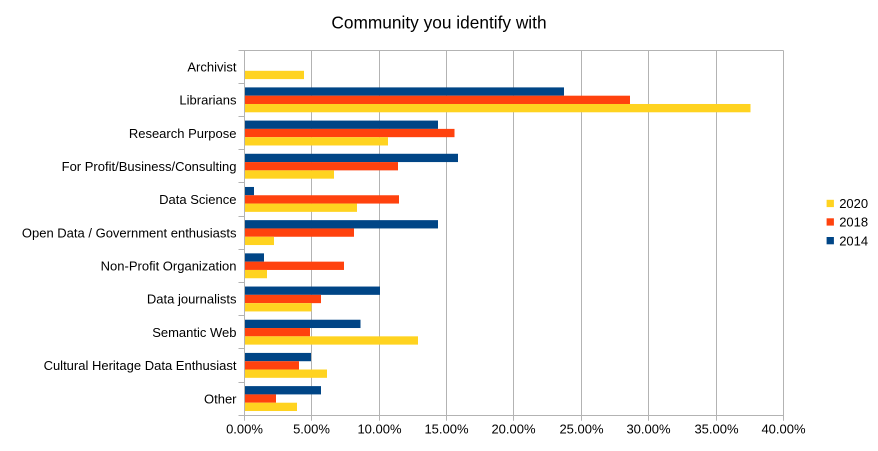 Image resolution: width=878 pixels, height=451 pixels. What do you see at coordinates (212, 66) in the screenshot?
I see `svg-text: Archivist` at bounding box center [212, 66].